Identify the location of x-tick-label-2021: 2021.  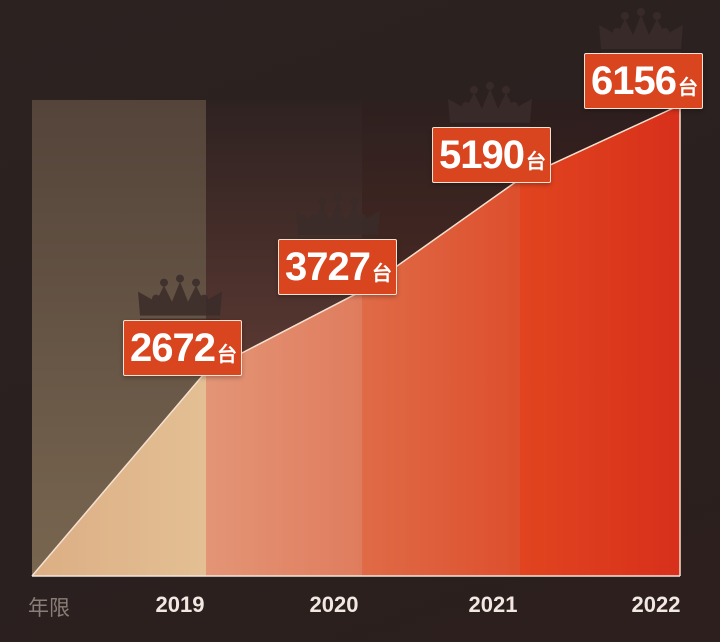
(493, 604).